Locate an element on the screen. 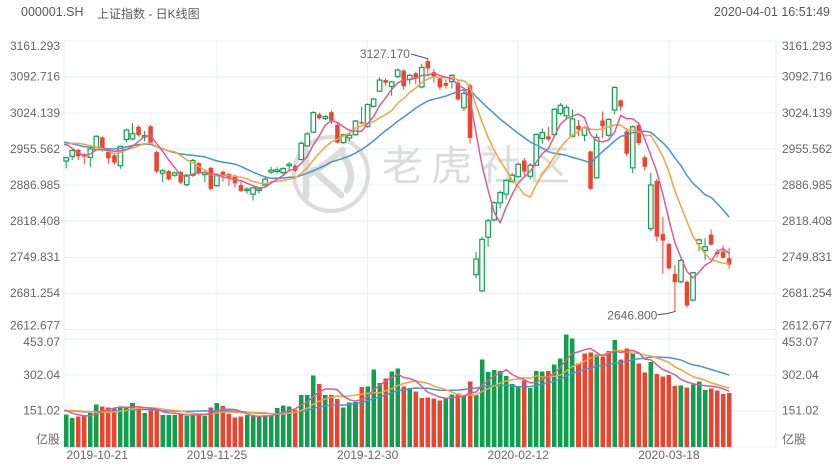 Image resolution: width=840 pixels, height=470 pixels. svg-text: 2020-03-18 is located at coordinates (669, 455).